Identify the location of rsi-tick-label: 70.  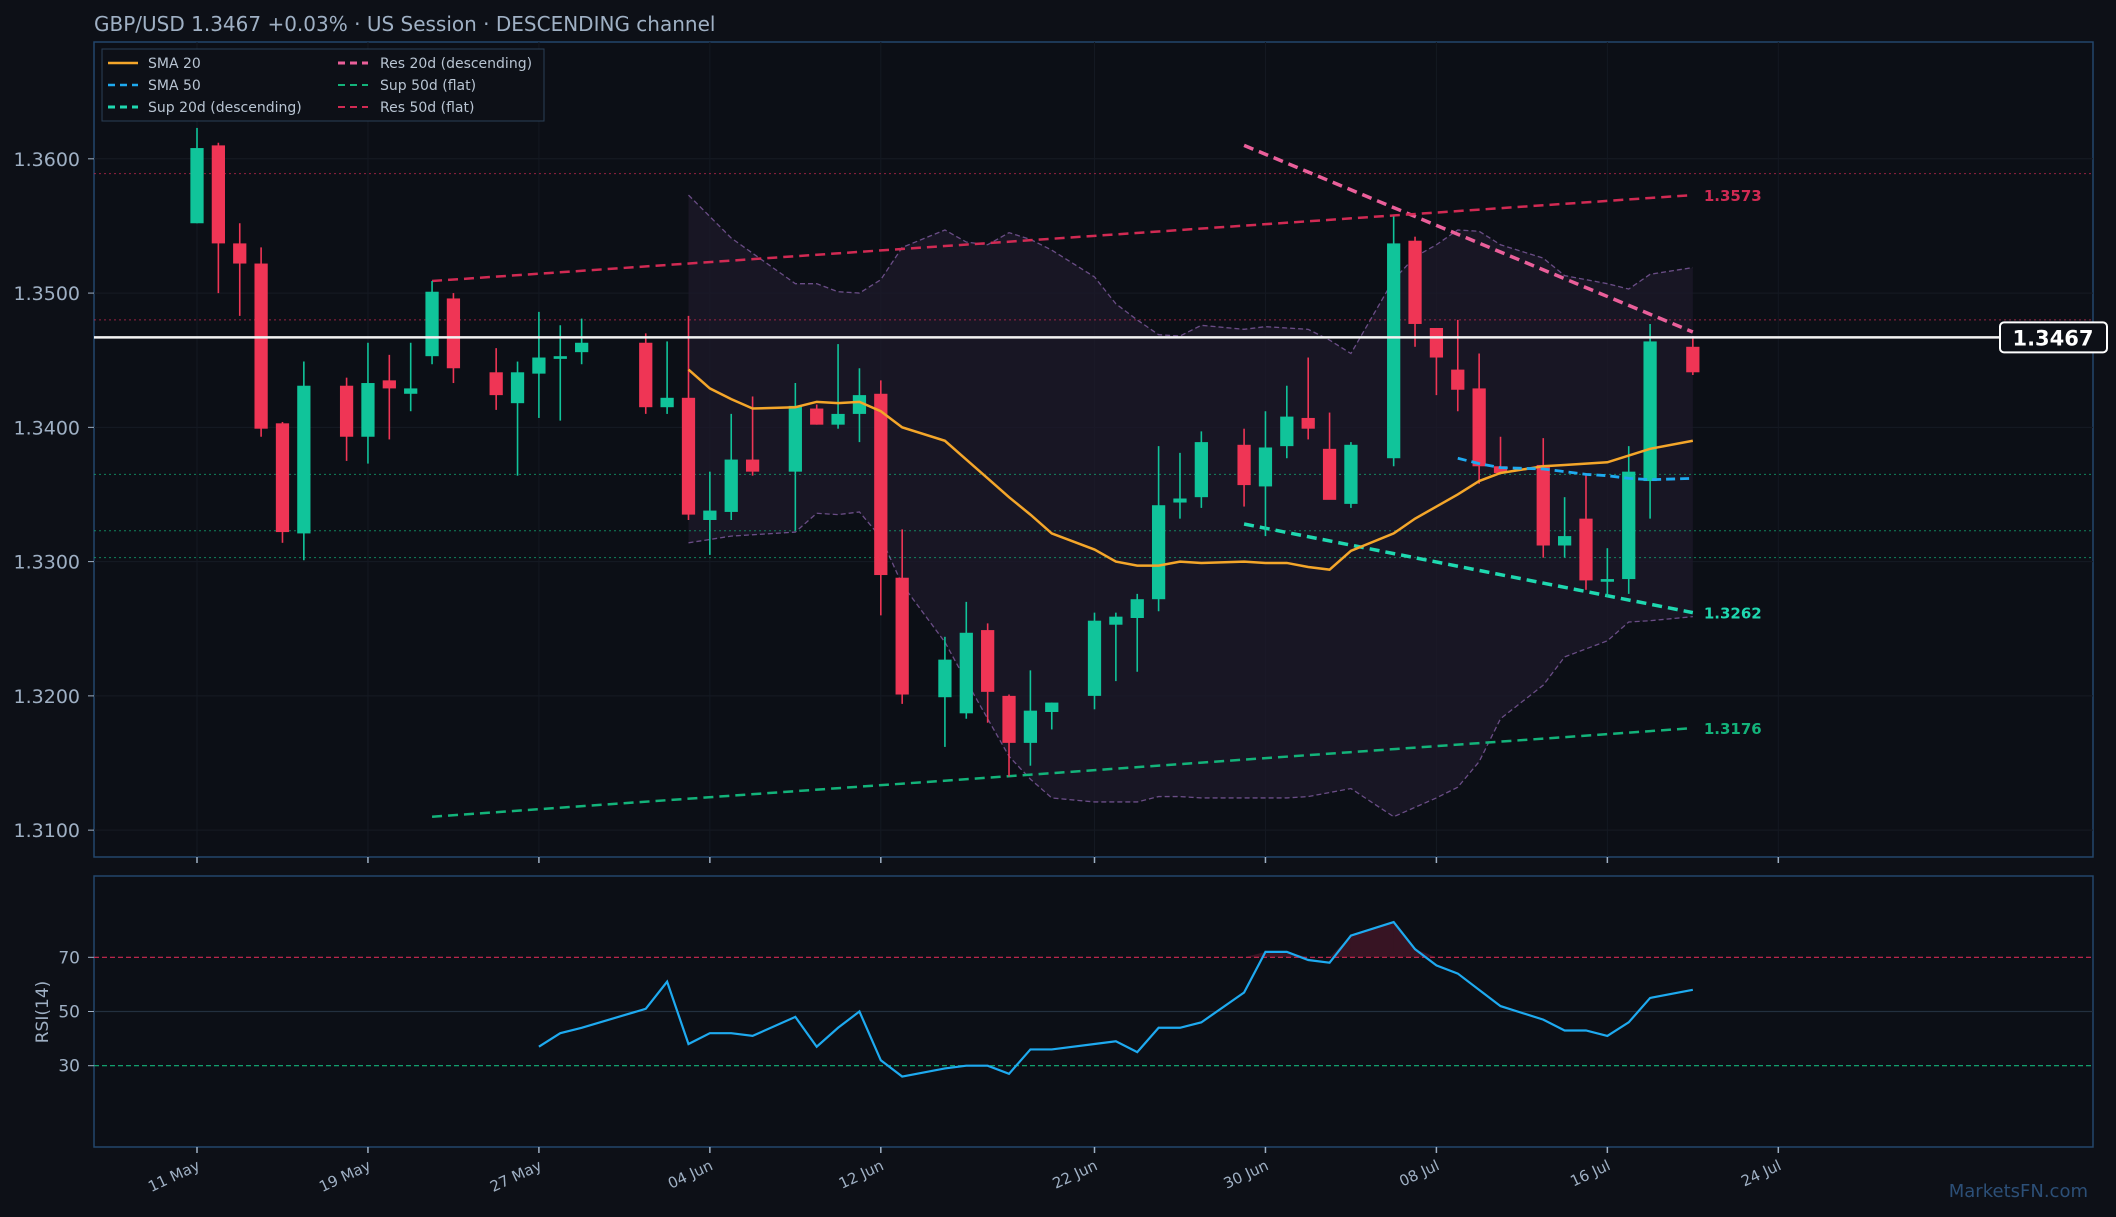
(69, 958).